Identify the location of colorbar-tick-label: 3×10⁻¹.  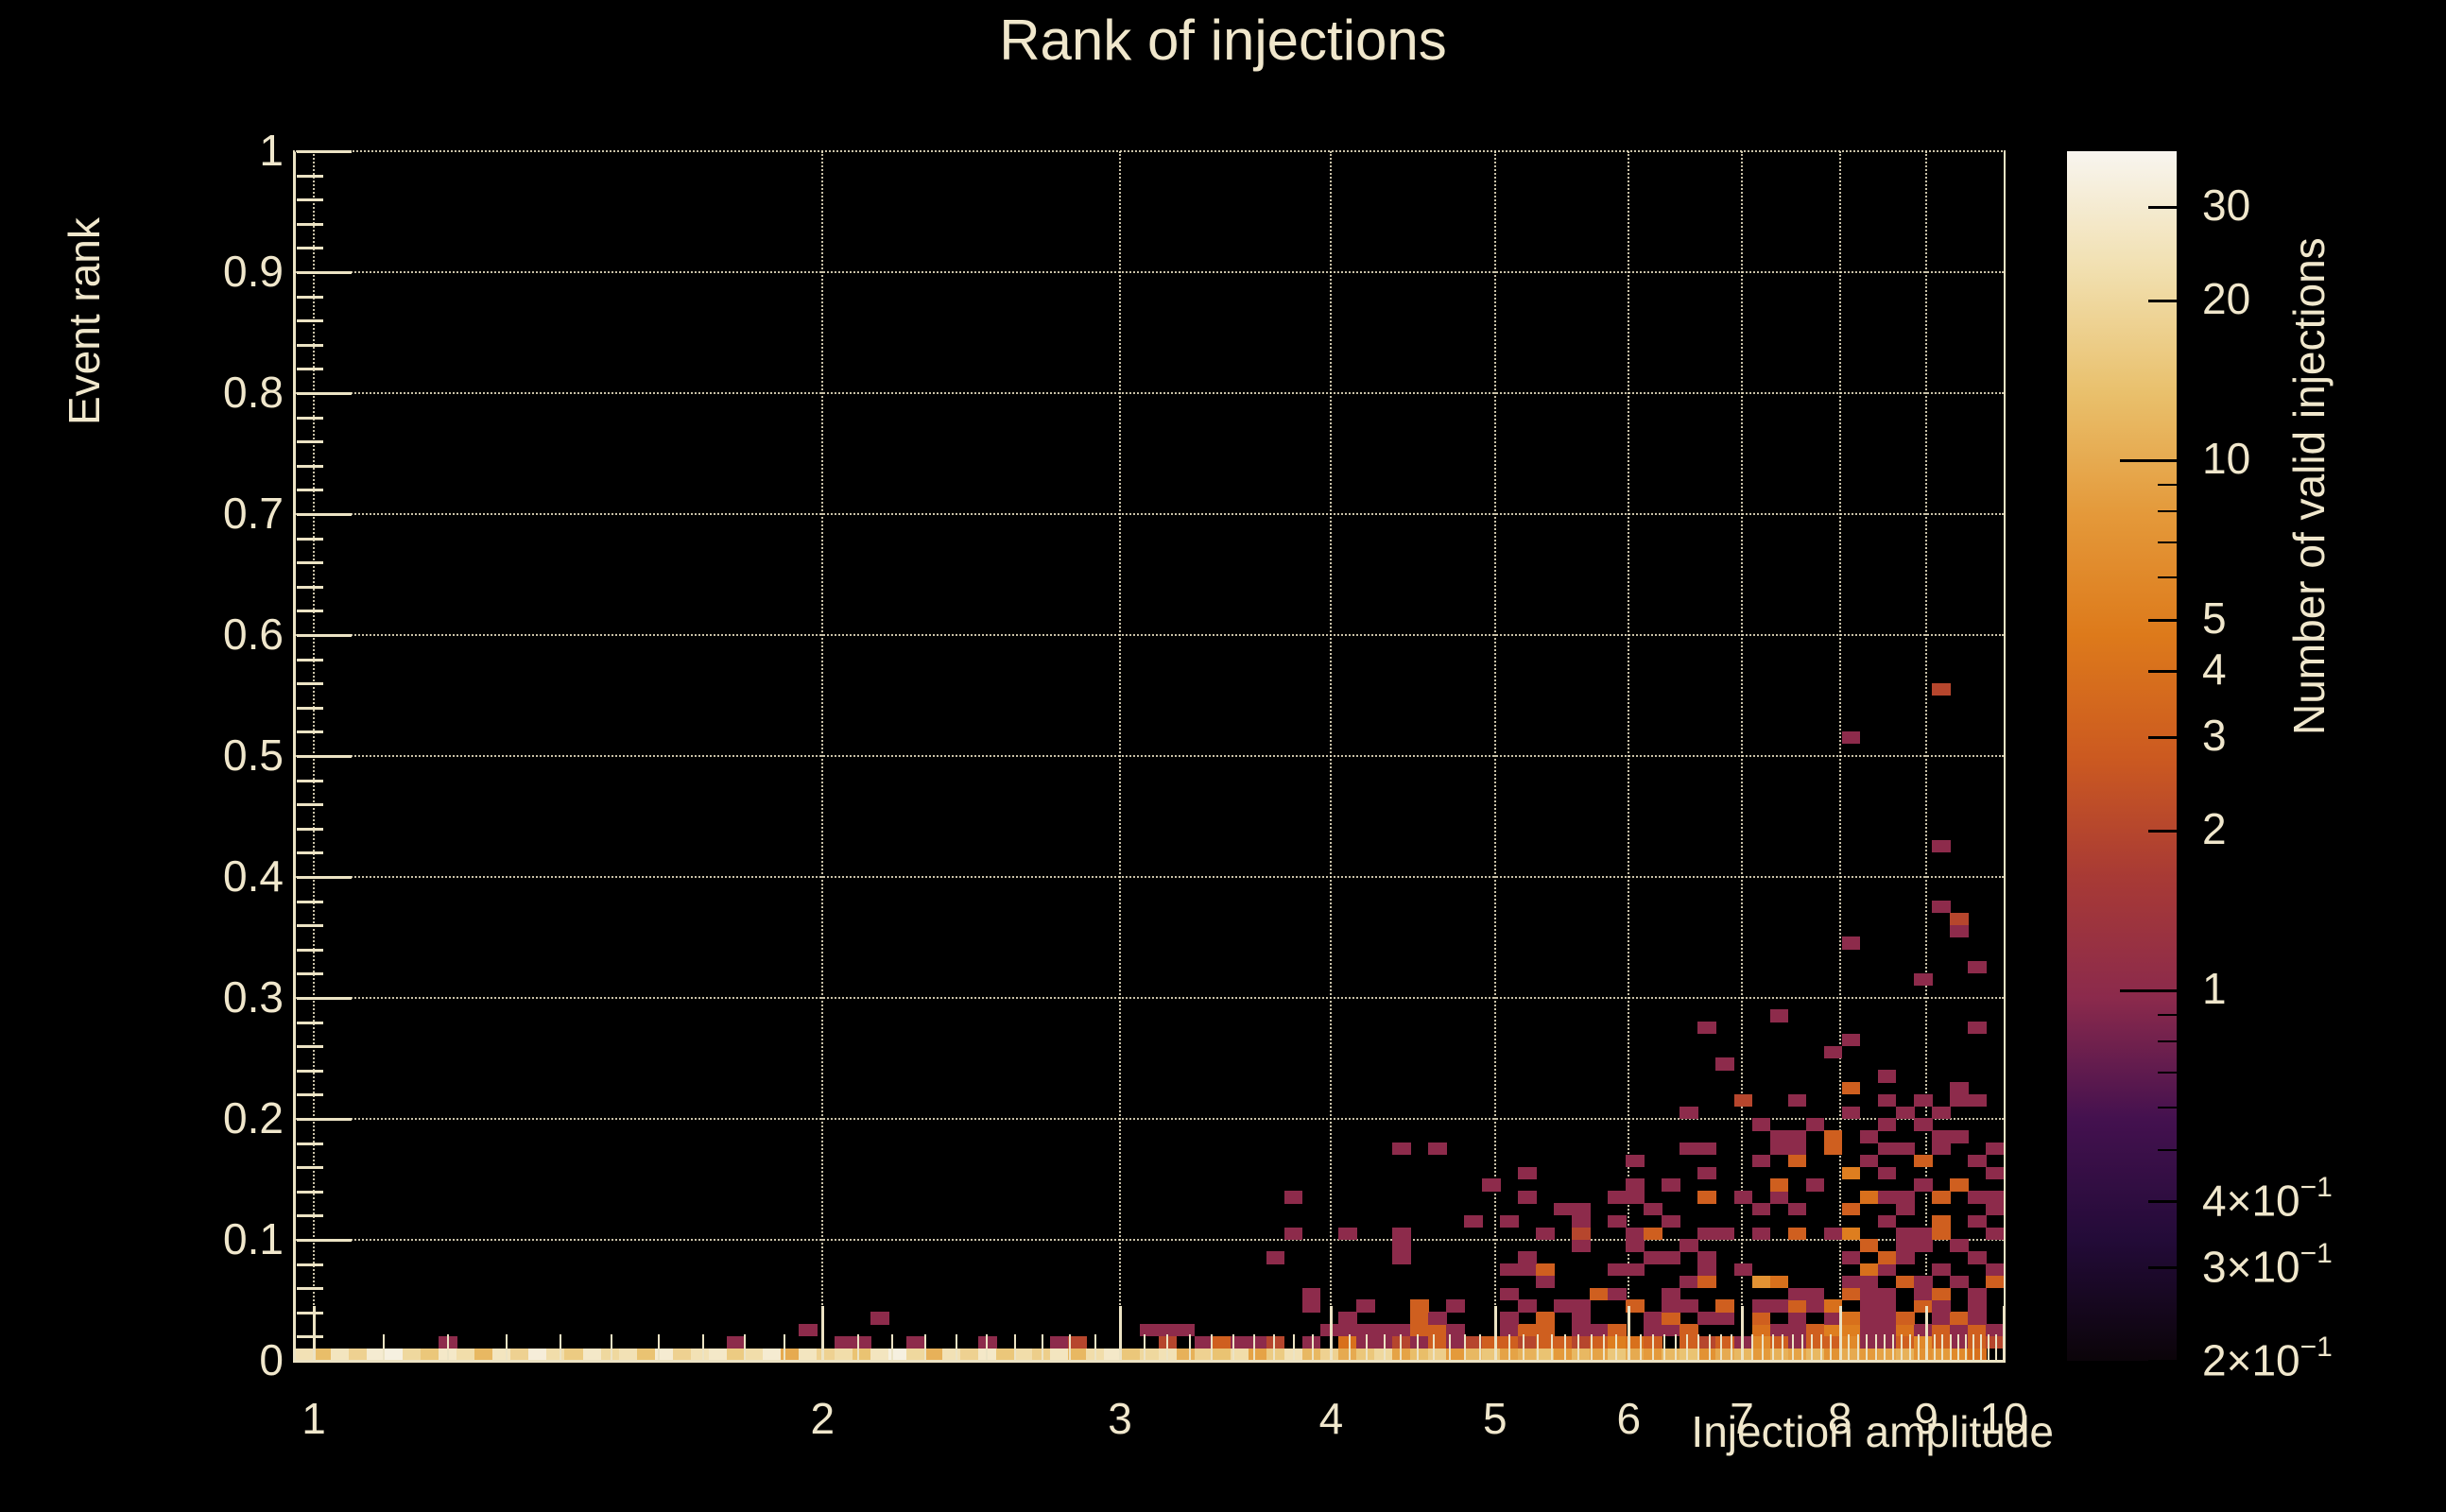
(2268, 1265).